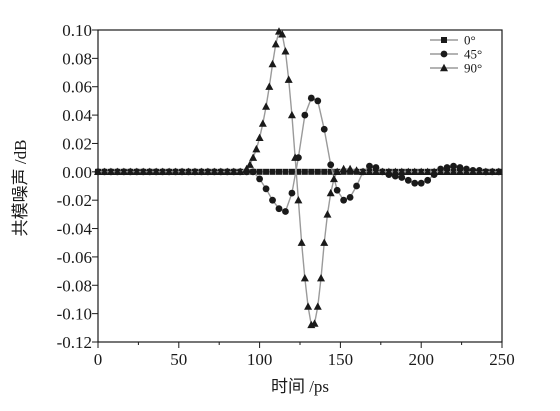  What do you see at coordinates (470, 40) in the screenshot?
I see `legend-label: 0°` at bounding box center [470, 40].